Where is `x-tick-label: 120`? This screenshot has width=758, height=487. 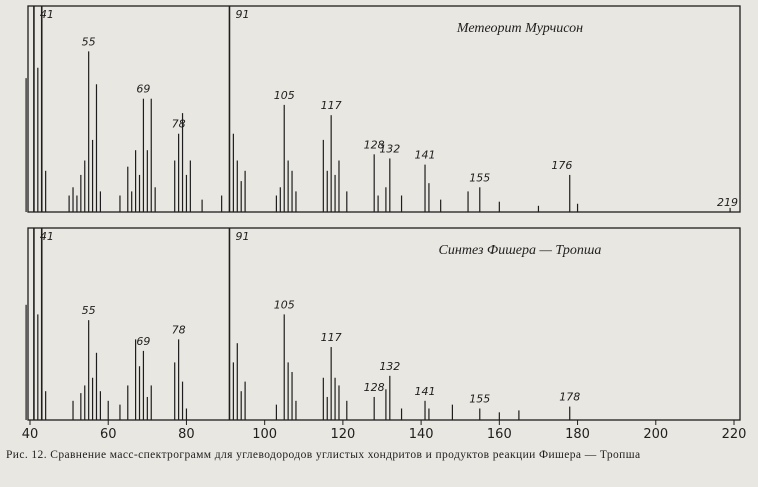
x-tick-label: 120 is located at coordinates (342, 434).